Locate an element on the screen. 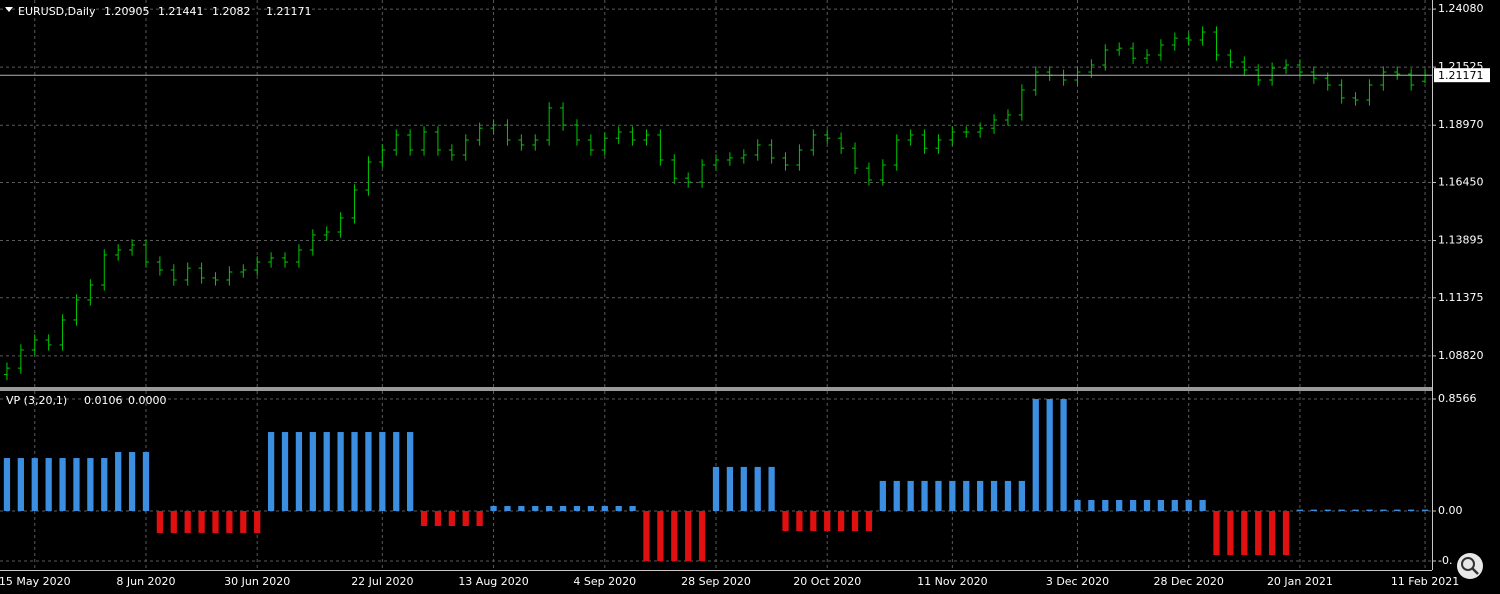 This screenshot has width=1500, height=594. y-tick-label: 0.8566 is located at coordinates (1457, 398).